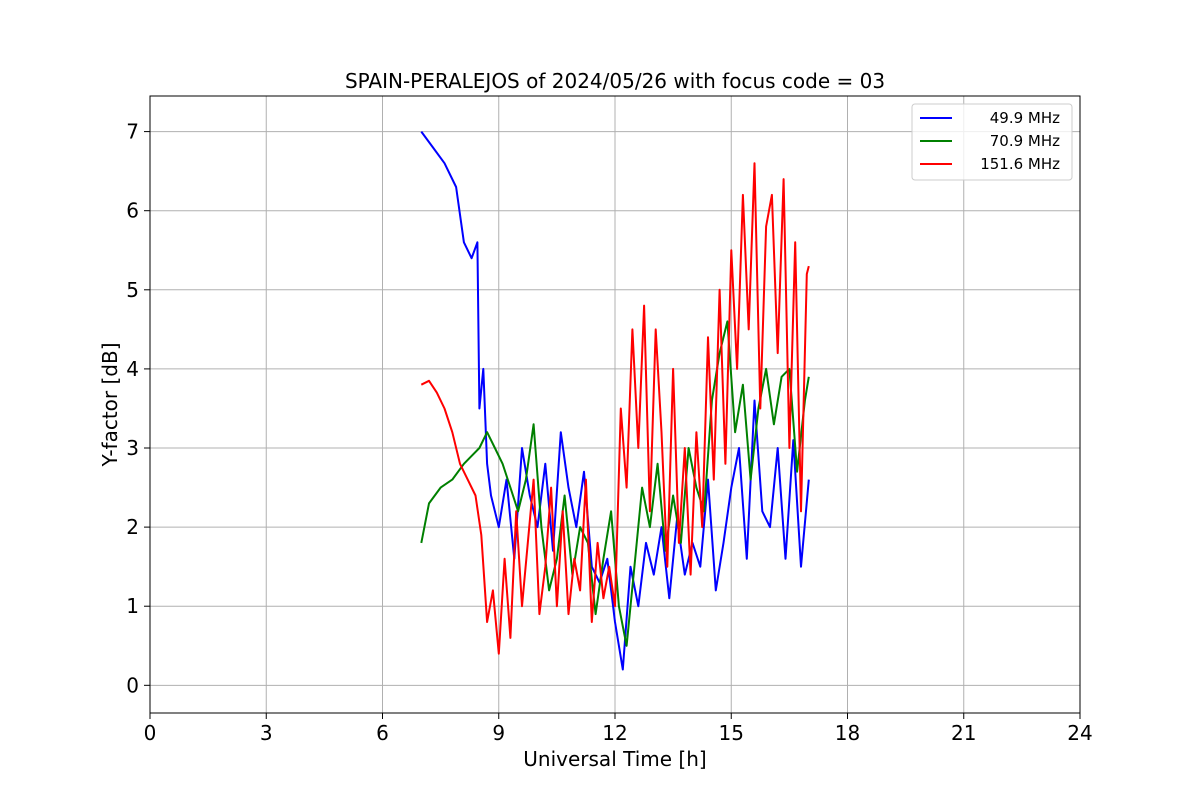  What do you see at coordinates (266, 733) in the screenshot?
I see `x-tick-label: 3` at bounding box center [266, 733].